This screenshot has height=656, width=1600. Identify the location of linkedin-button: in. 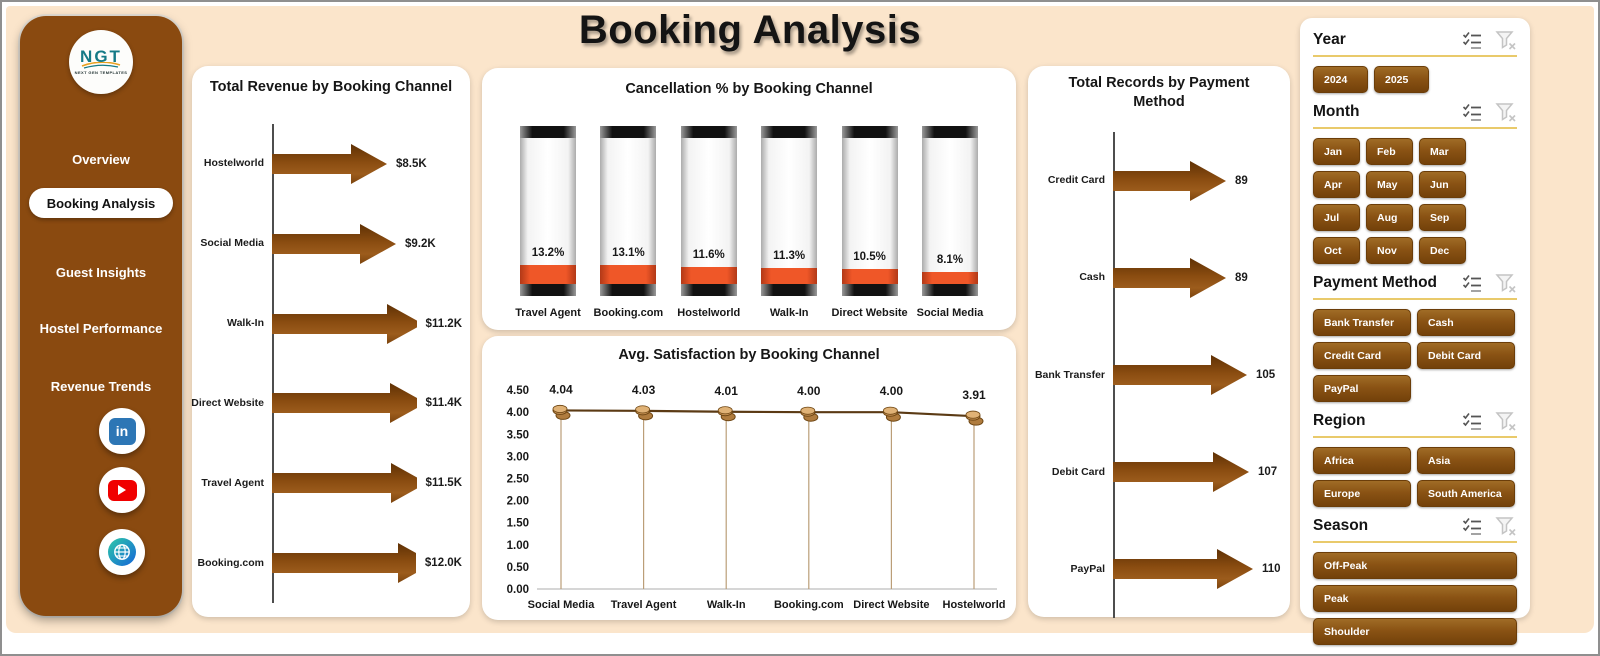
(122, 431).